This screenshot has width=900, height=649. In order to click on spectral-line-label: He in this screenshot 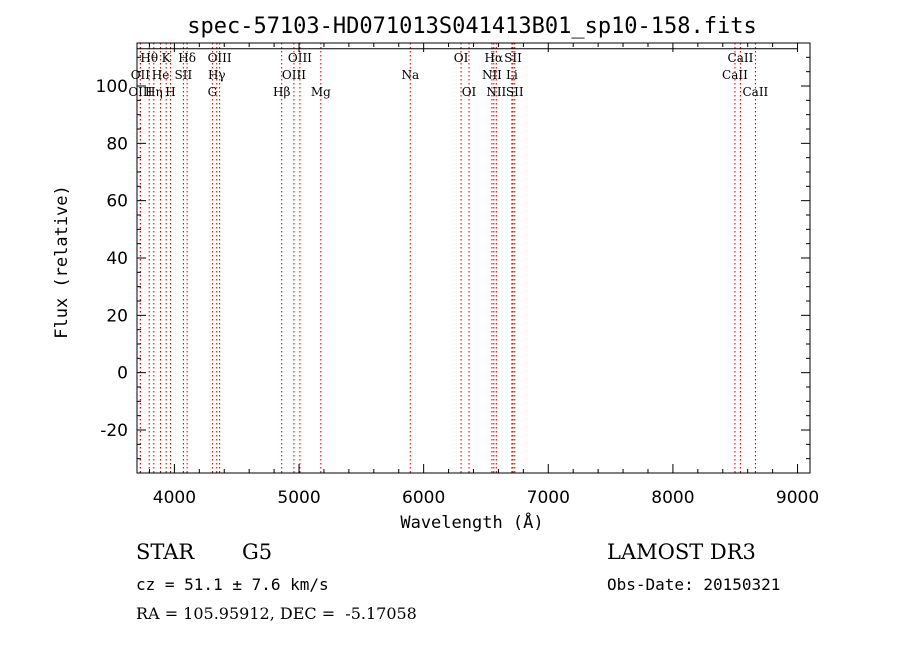, I will do `click(161, 75)`.